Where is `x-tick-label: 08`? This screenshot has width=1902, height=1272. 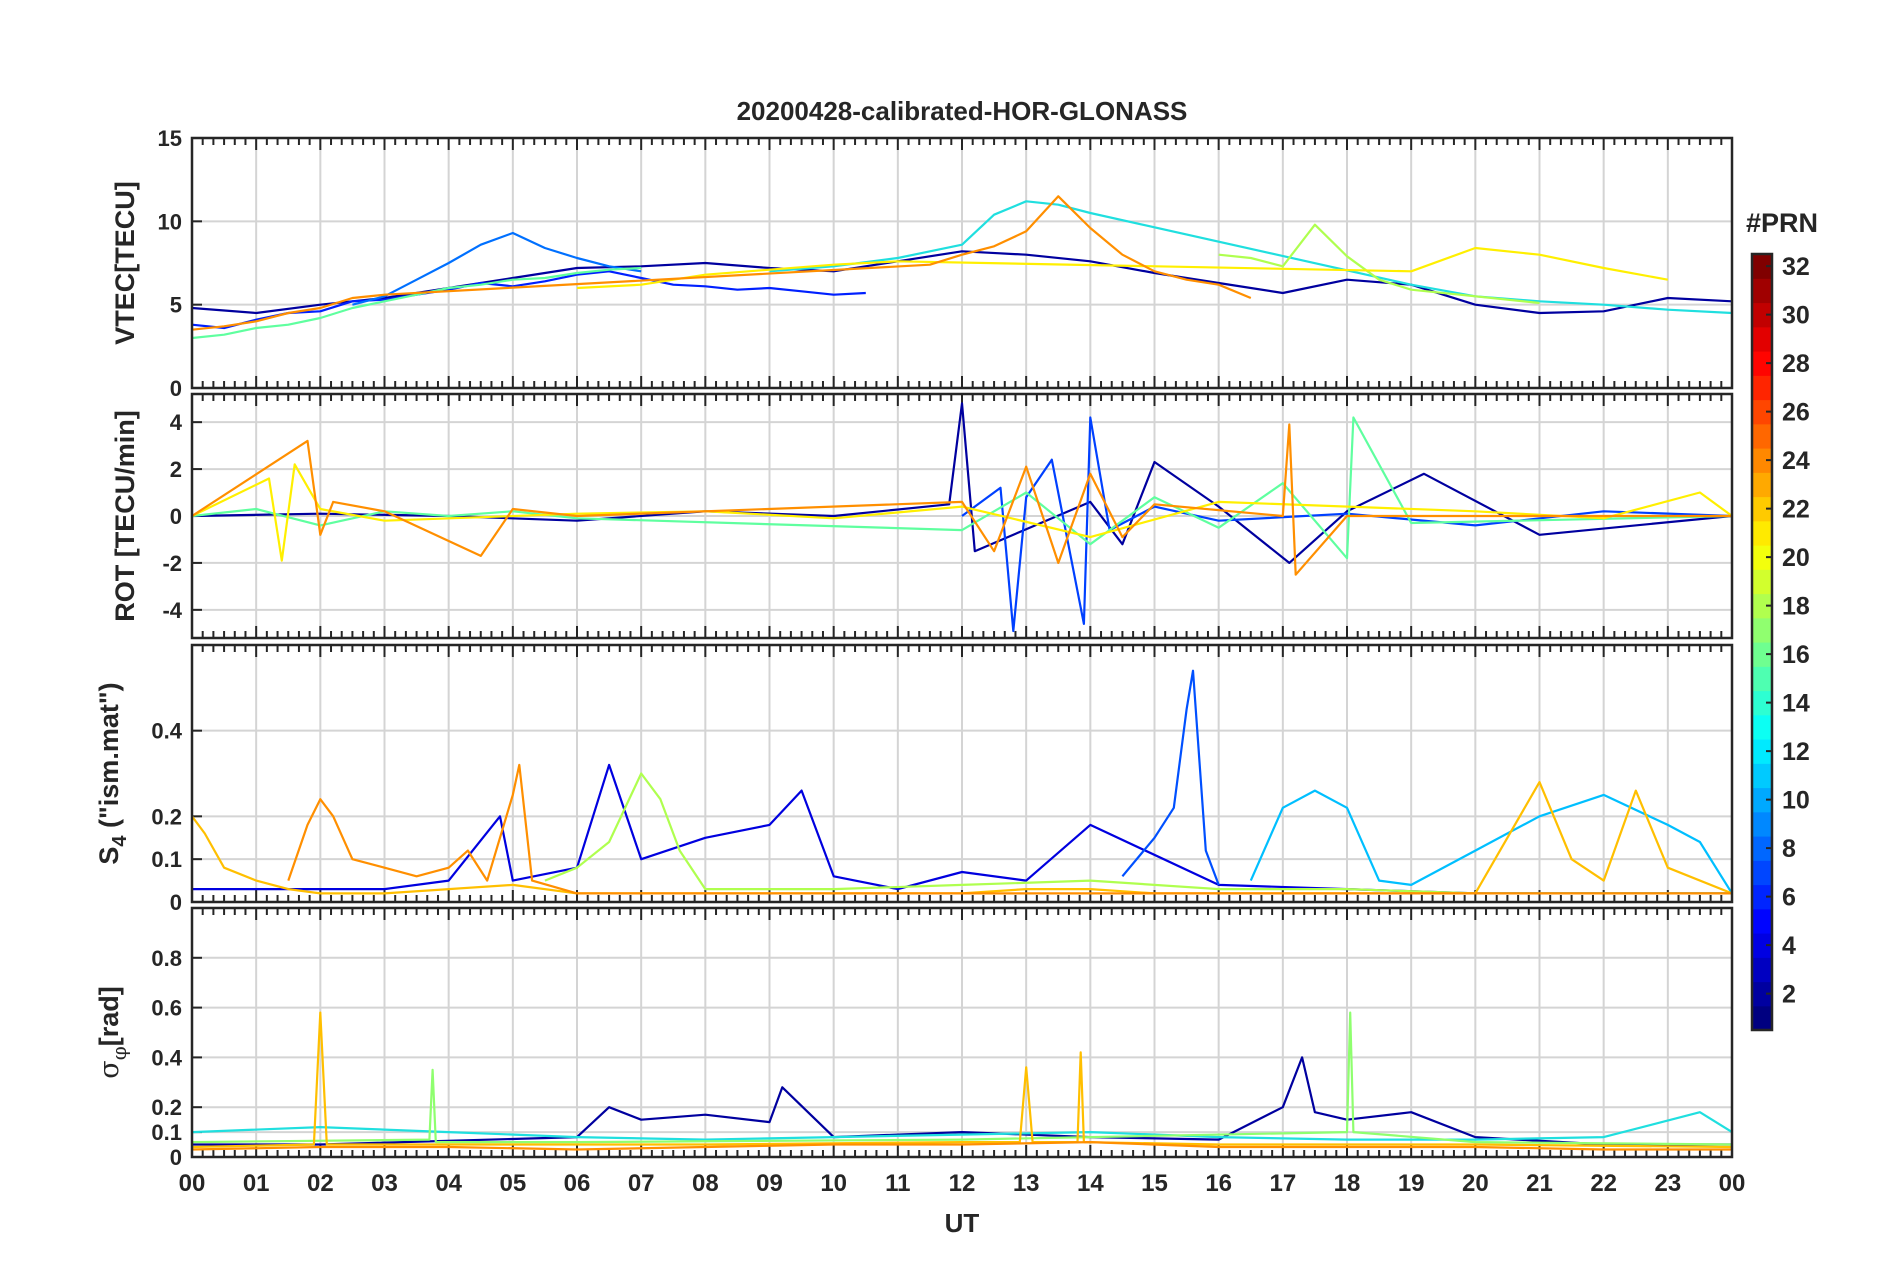 x-tick-label: 08 is located at coordinates (705, 1183).